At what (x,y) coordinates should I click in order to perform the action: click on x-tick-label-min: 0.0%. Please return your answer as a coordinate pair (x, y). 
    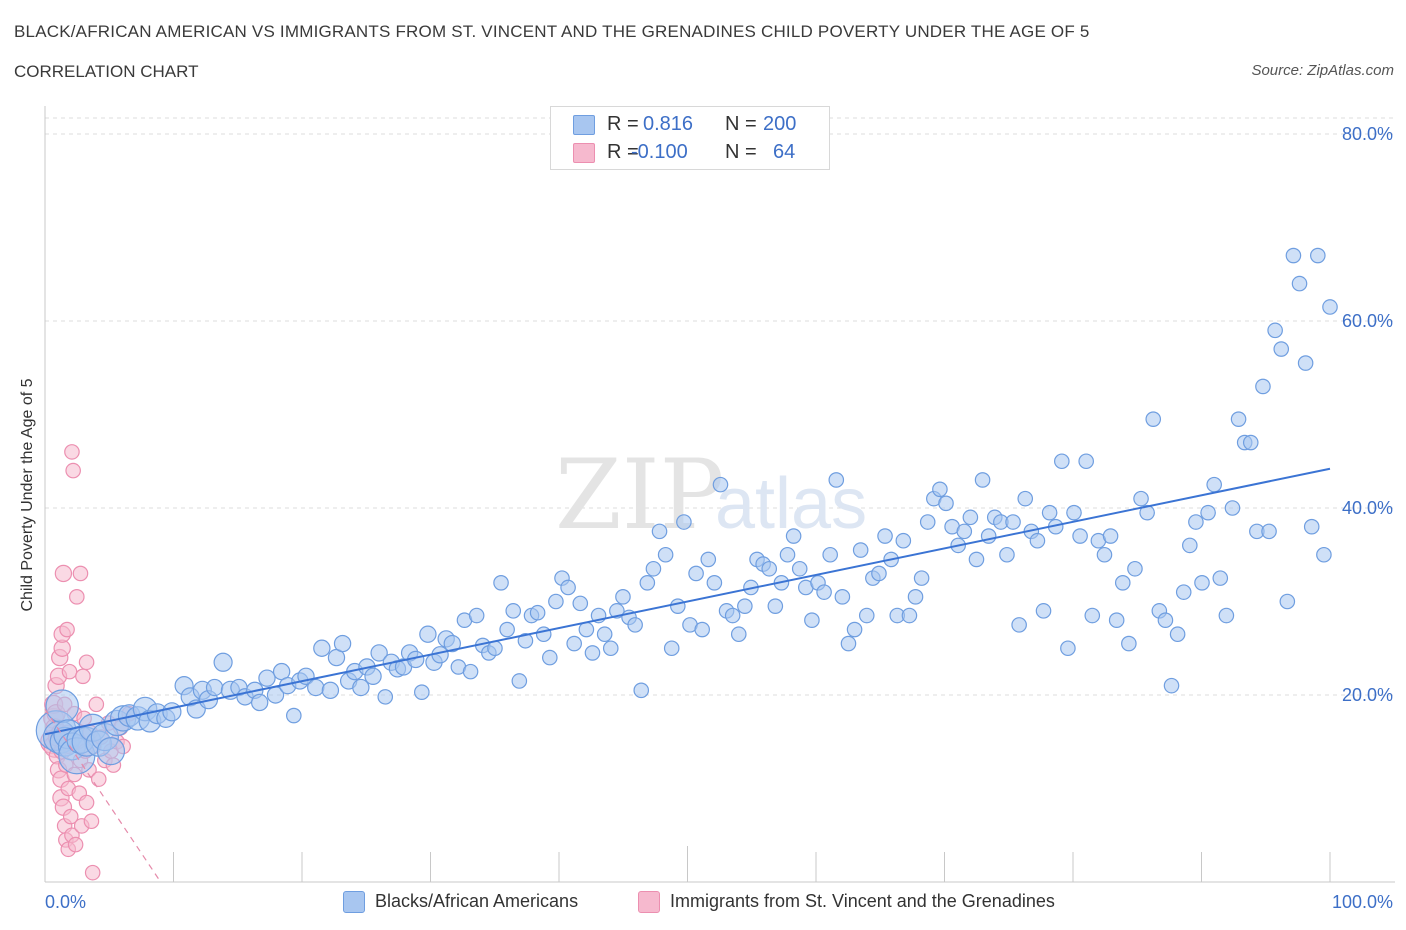
    Looking at the image, I should click on (65, 902).